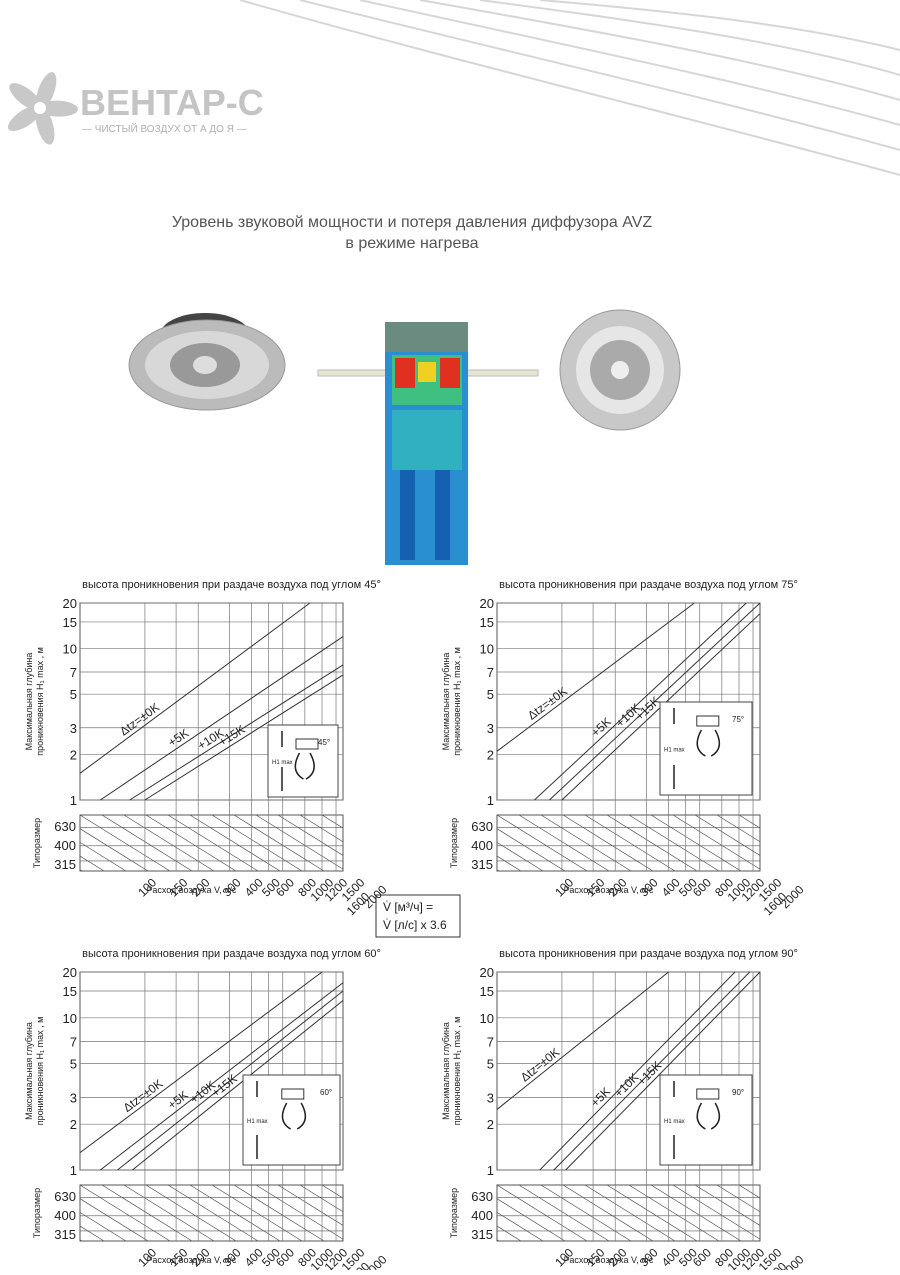  What do you see at coordinates (257, 1122) in the screenshot?
I see `inset-label: H1 max` at bounding box center [257, 1122].